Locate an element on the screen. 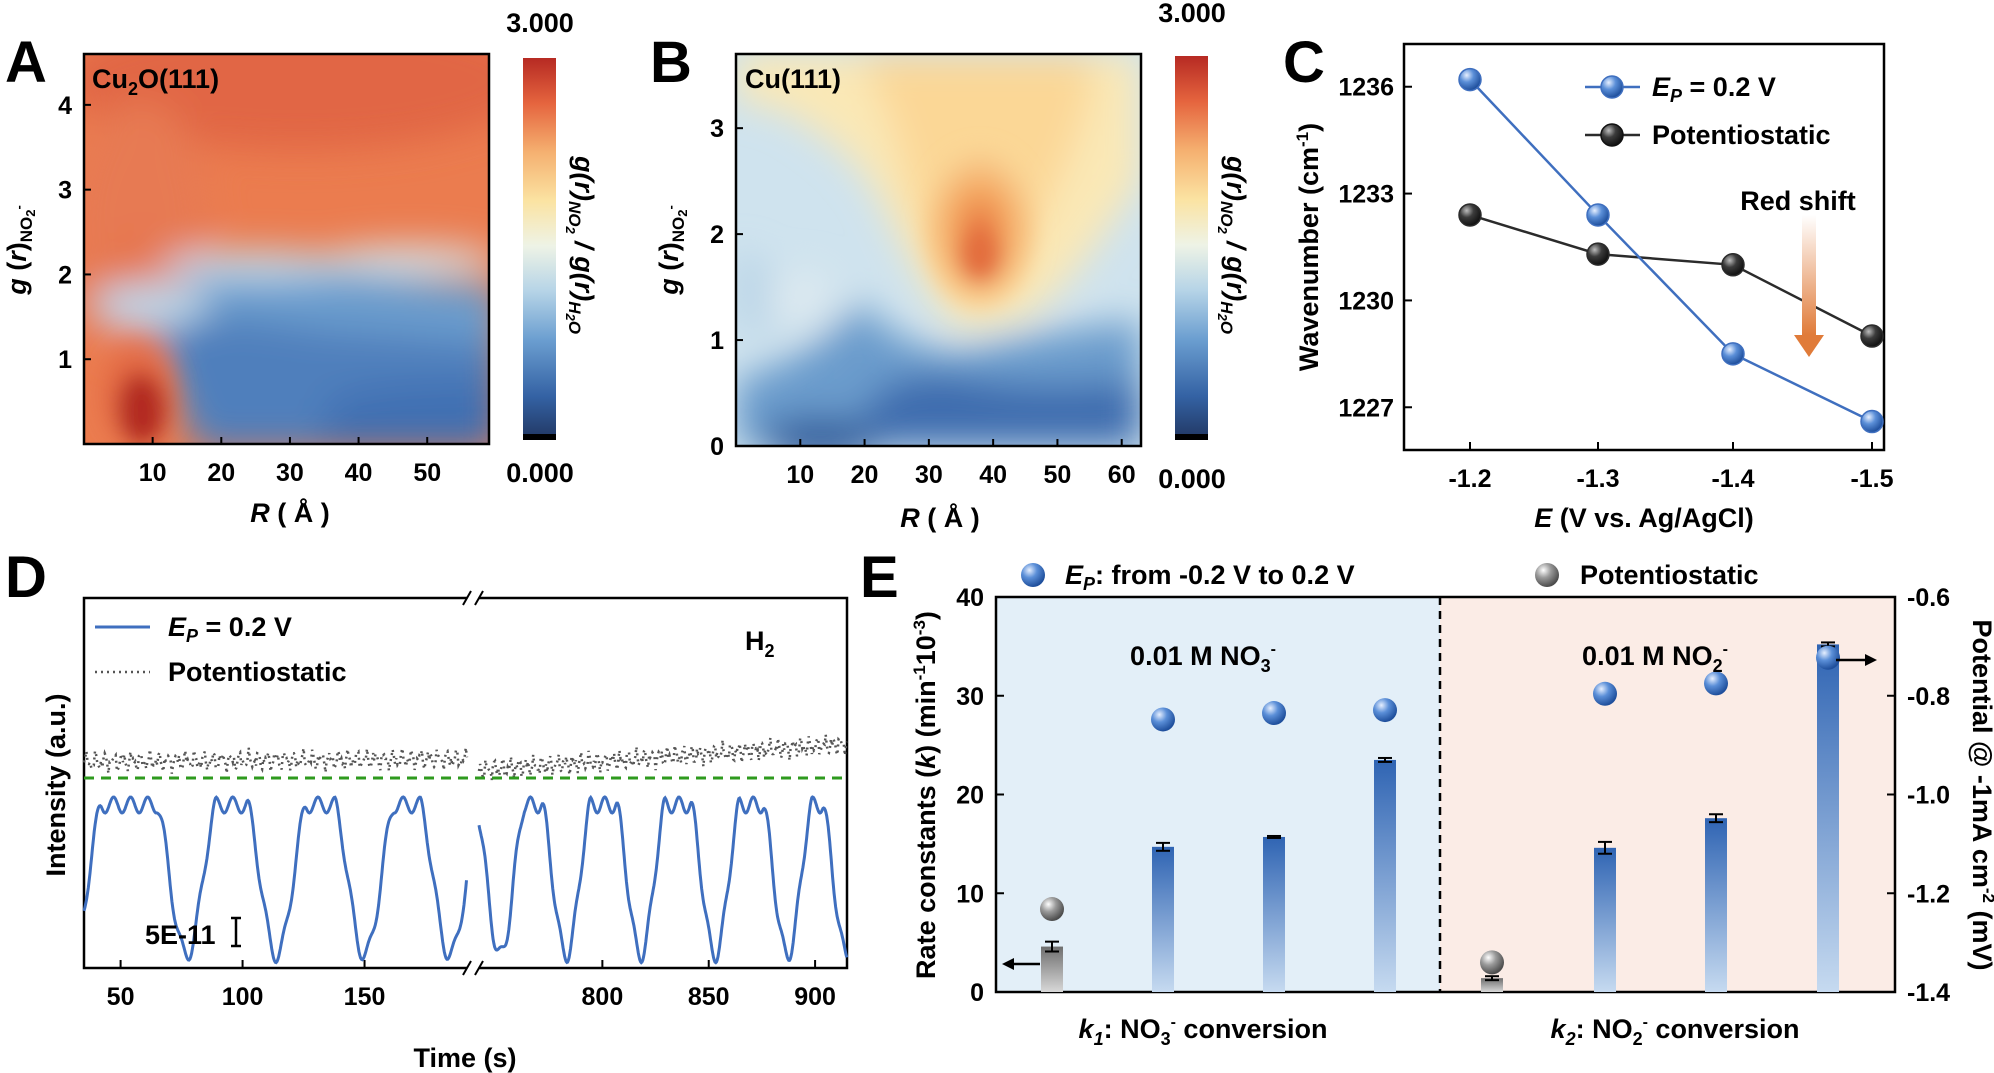 Image resolution: width=1994 pixels, height=1073 pixels. panel-b-xtick-label: 60 is located at coordinates (1122, 475).